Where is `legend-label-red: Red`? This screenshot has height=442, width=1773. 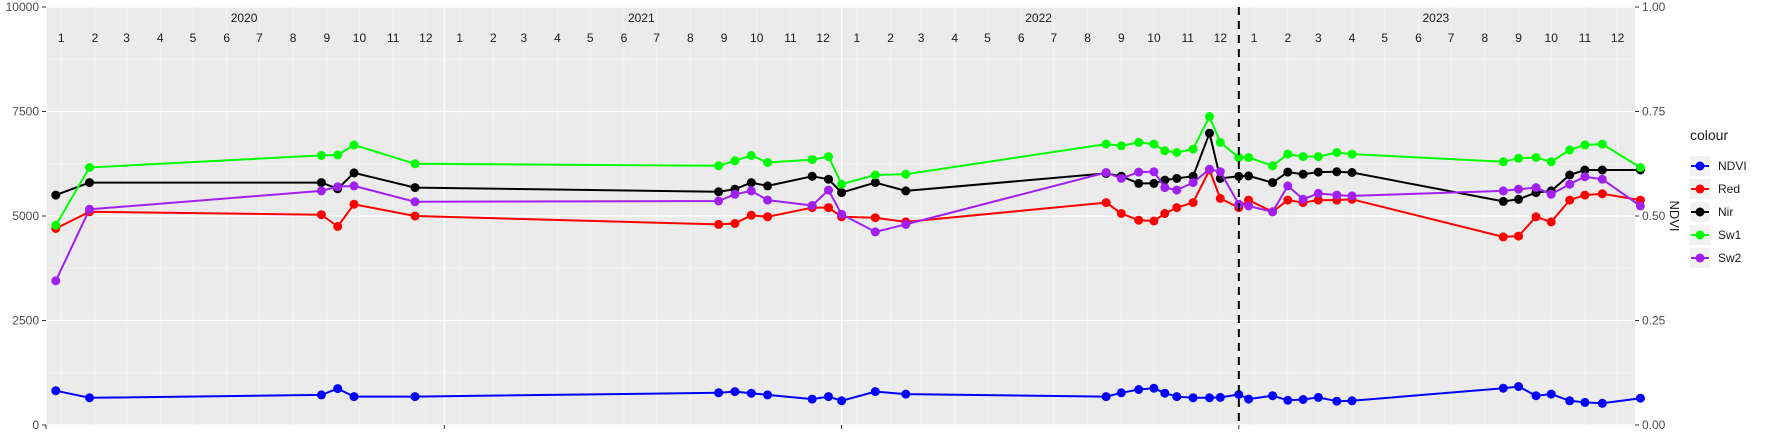
legend-label-red: Red is located at coordinates (1729, 189).